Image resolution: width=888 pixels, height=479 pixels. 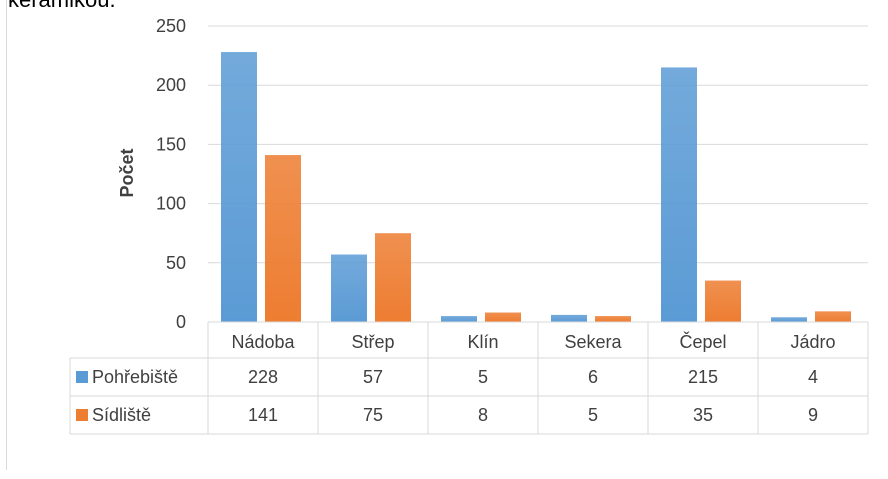 What do you see at coordinates (483, 415) in the screenshot?
I see `data-label: 8` at bounding box center [483, 415].